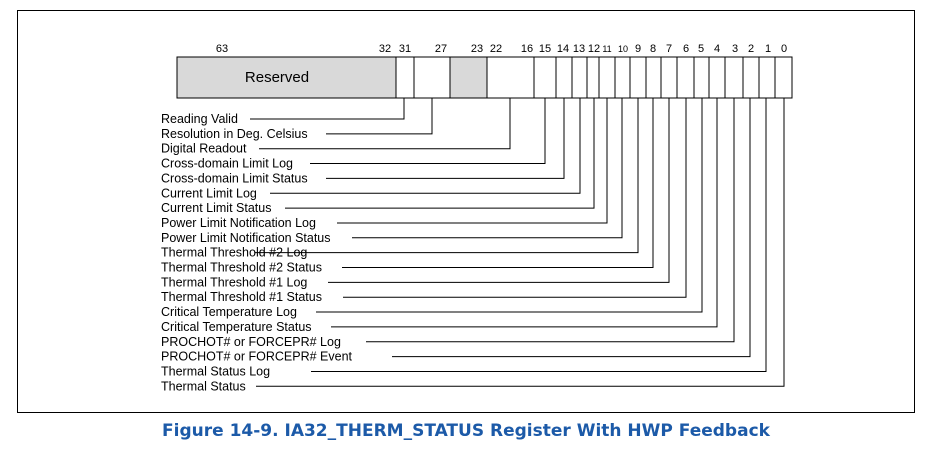 Image resolution: width=932 pixels, height=468 pixels. What do you see at coordinates (669, 49) in the screenshot?
I see `bit-number-7: 7` at bounding box center [669, 49].